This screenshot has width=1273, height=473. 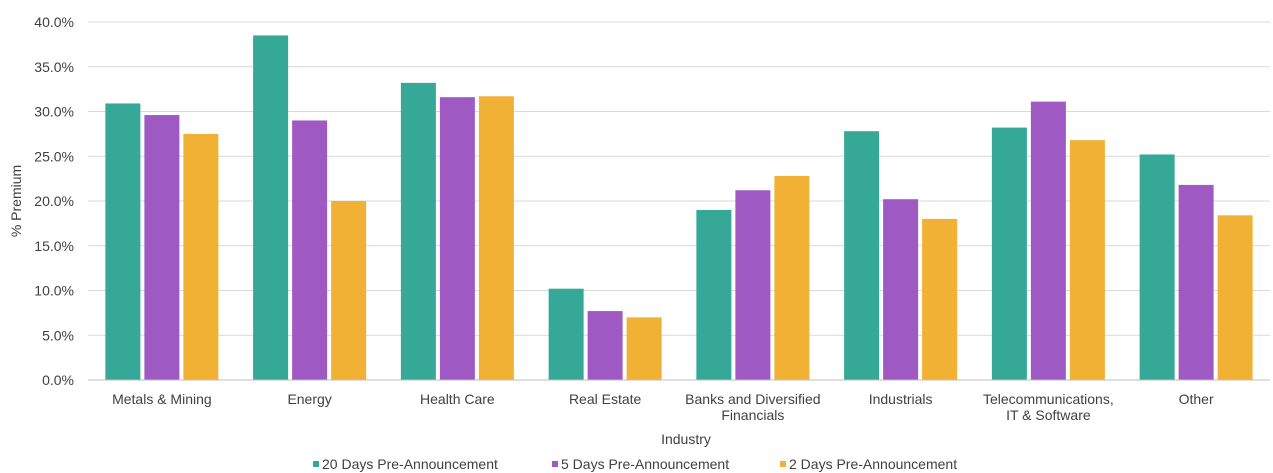 I want to click on legend-label: 20 Days Pre-Announcement, so click(x=410, y=464).